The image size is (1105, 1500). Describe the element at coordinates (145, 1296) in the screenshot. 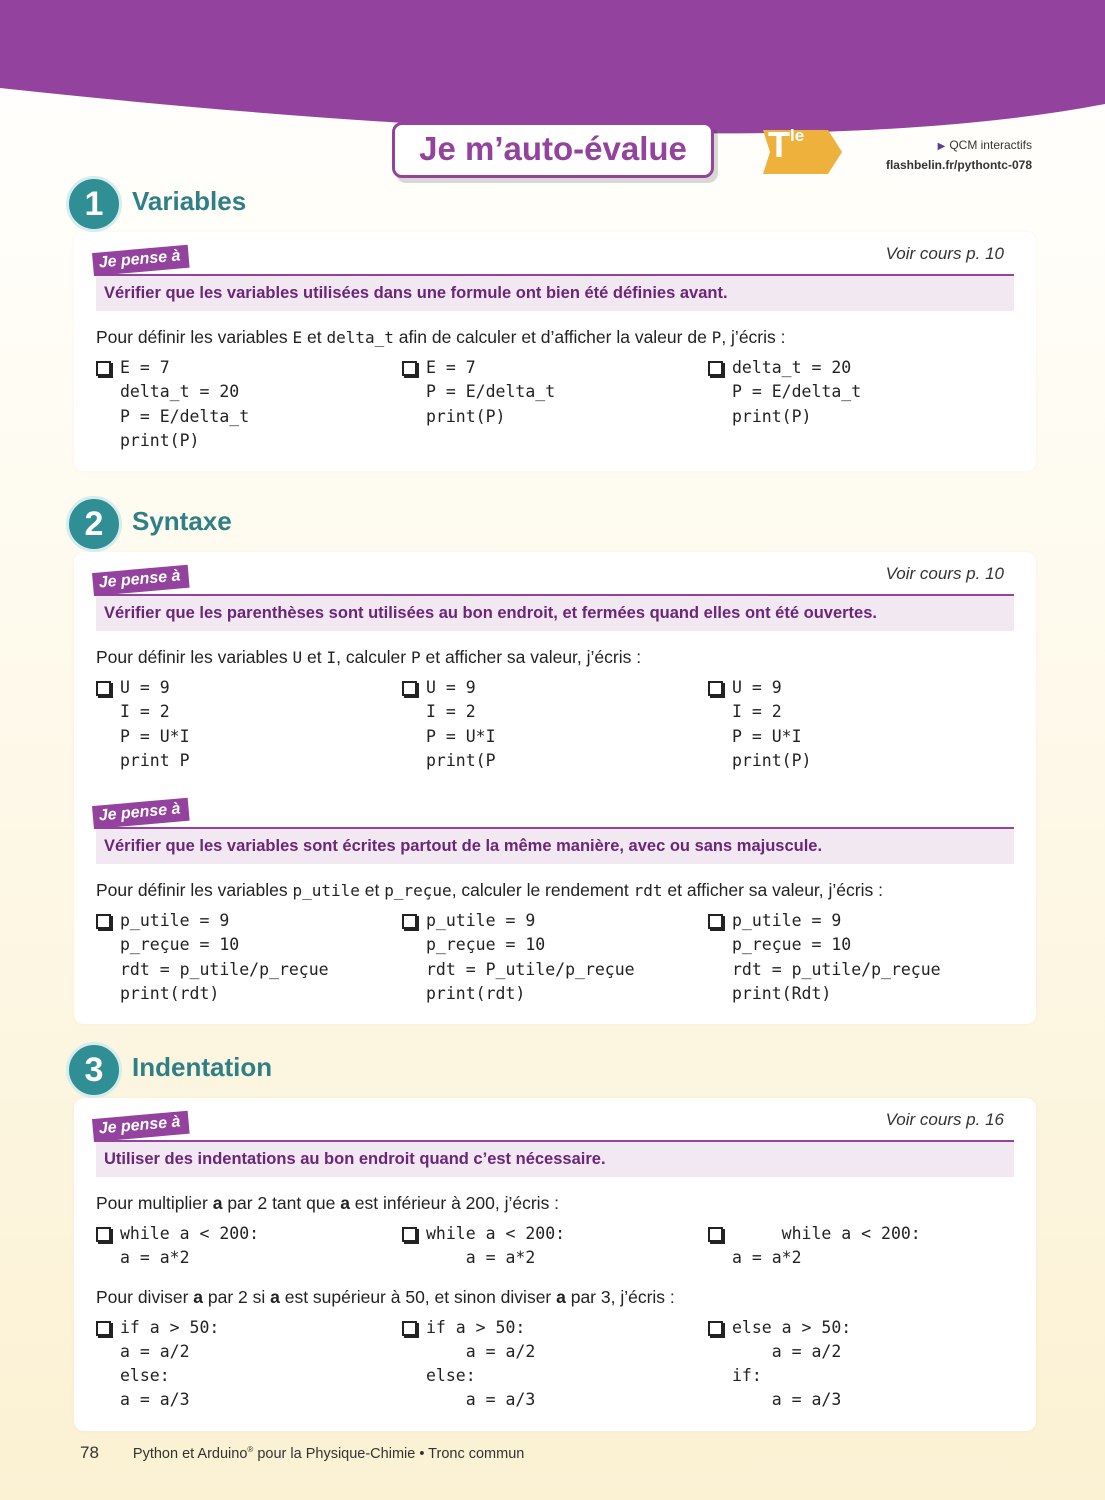

I see `prompt-text: Pour diviser` at that location.